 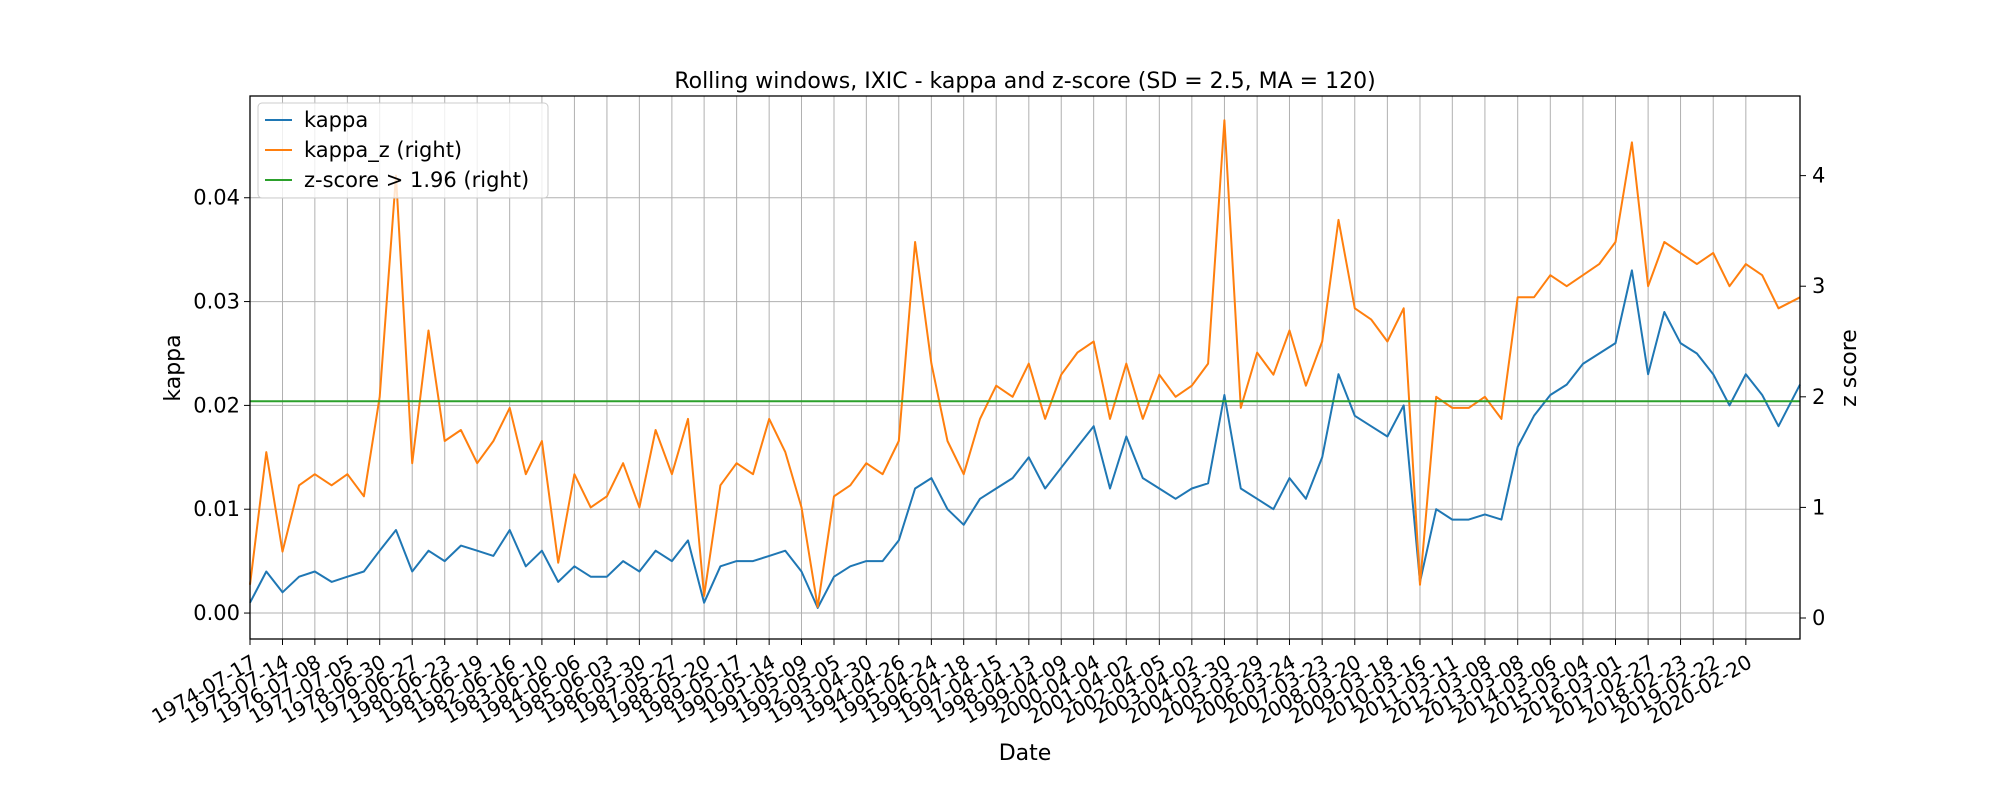 I want to click on legend-label: kappa, so click(x=336, y=120).